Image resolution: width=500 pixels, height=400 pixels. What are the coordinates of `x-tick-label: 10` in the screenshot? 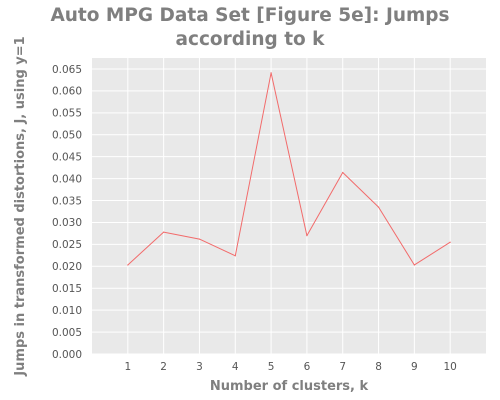 It's located at (449, 367).